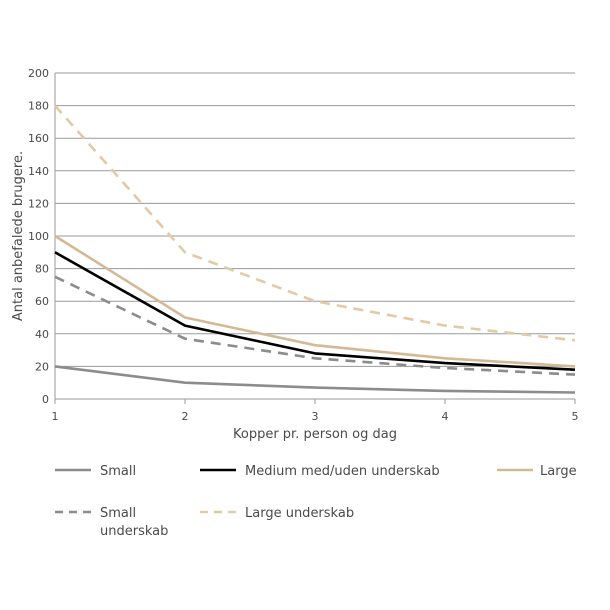  Describe the element at coordinates (38, 106) in the screenshot. I see `y-tick-label: 180` at that location.